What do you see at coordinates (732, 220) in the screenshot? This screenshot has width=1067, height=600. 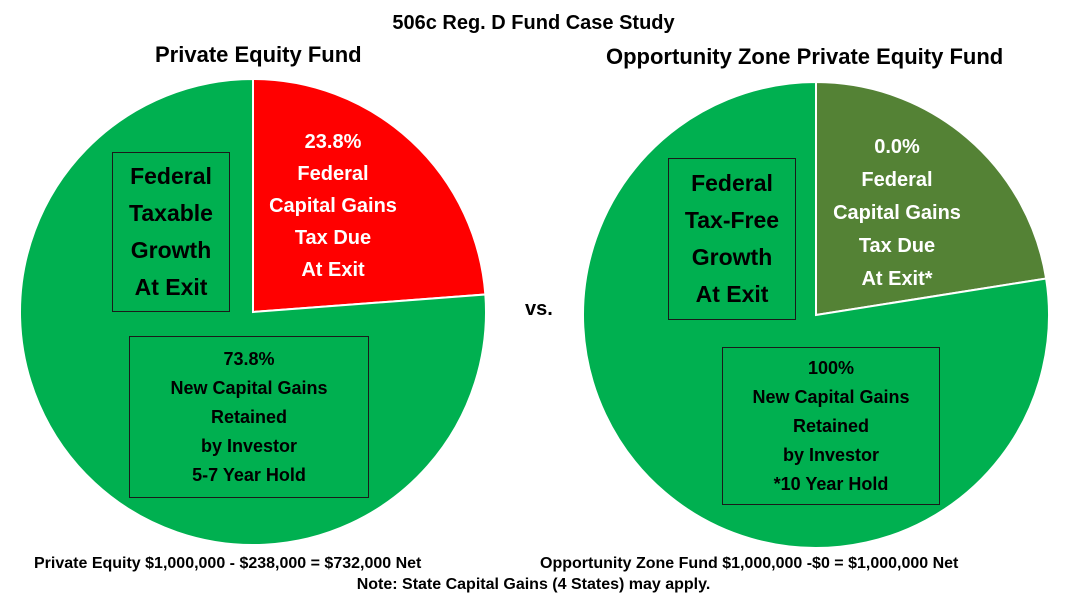 I see `right-federal-line-1: Tax-Free` at bounding box center [732, 220].